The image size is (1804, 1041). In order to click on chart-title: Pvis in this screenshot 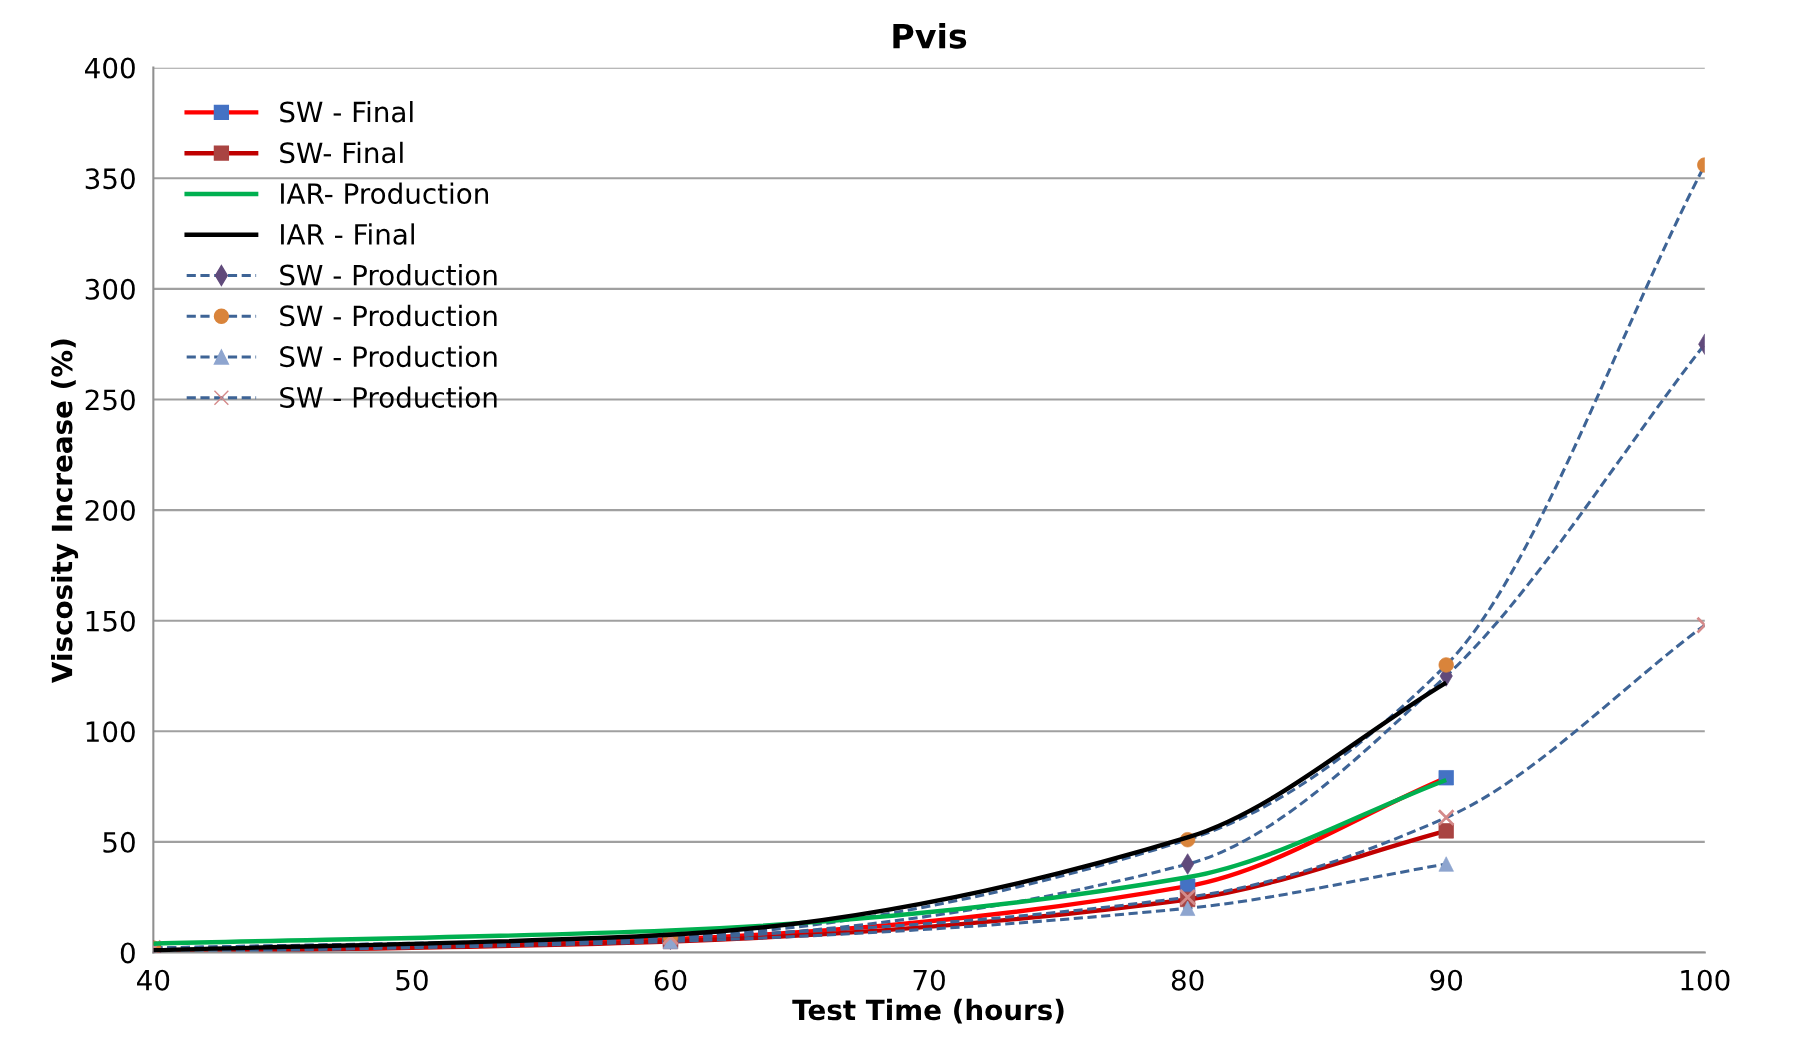, I will do `click(930, 35)`.